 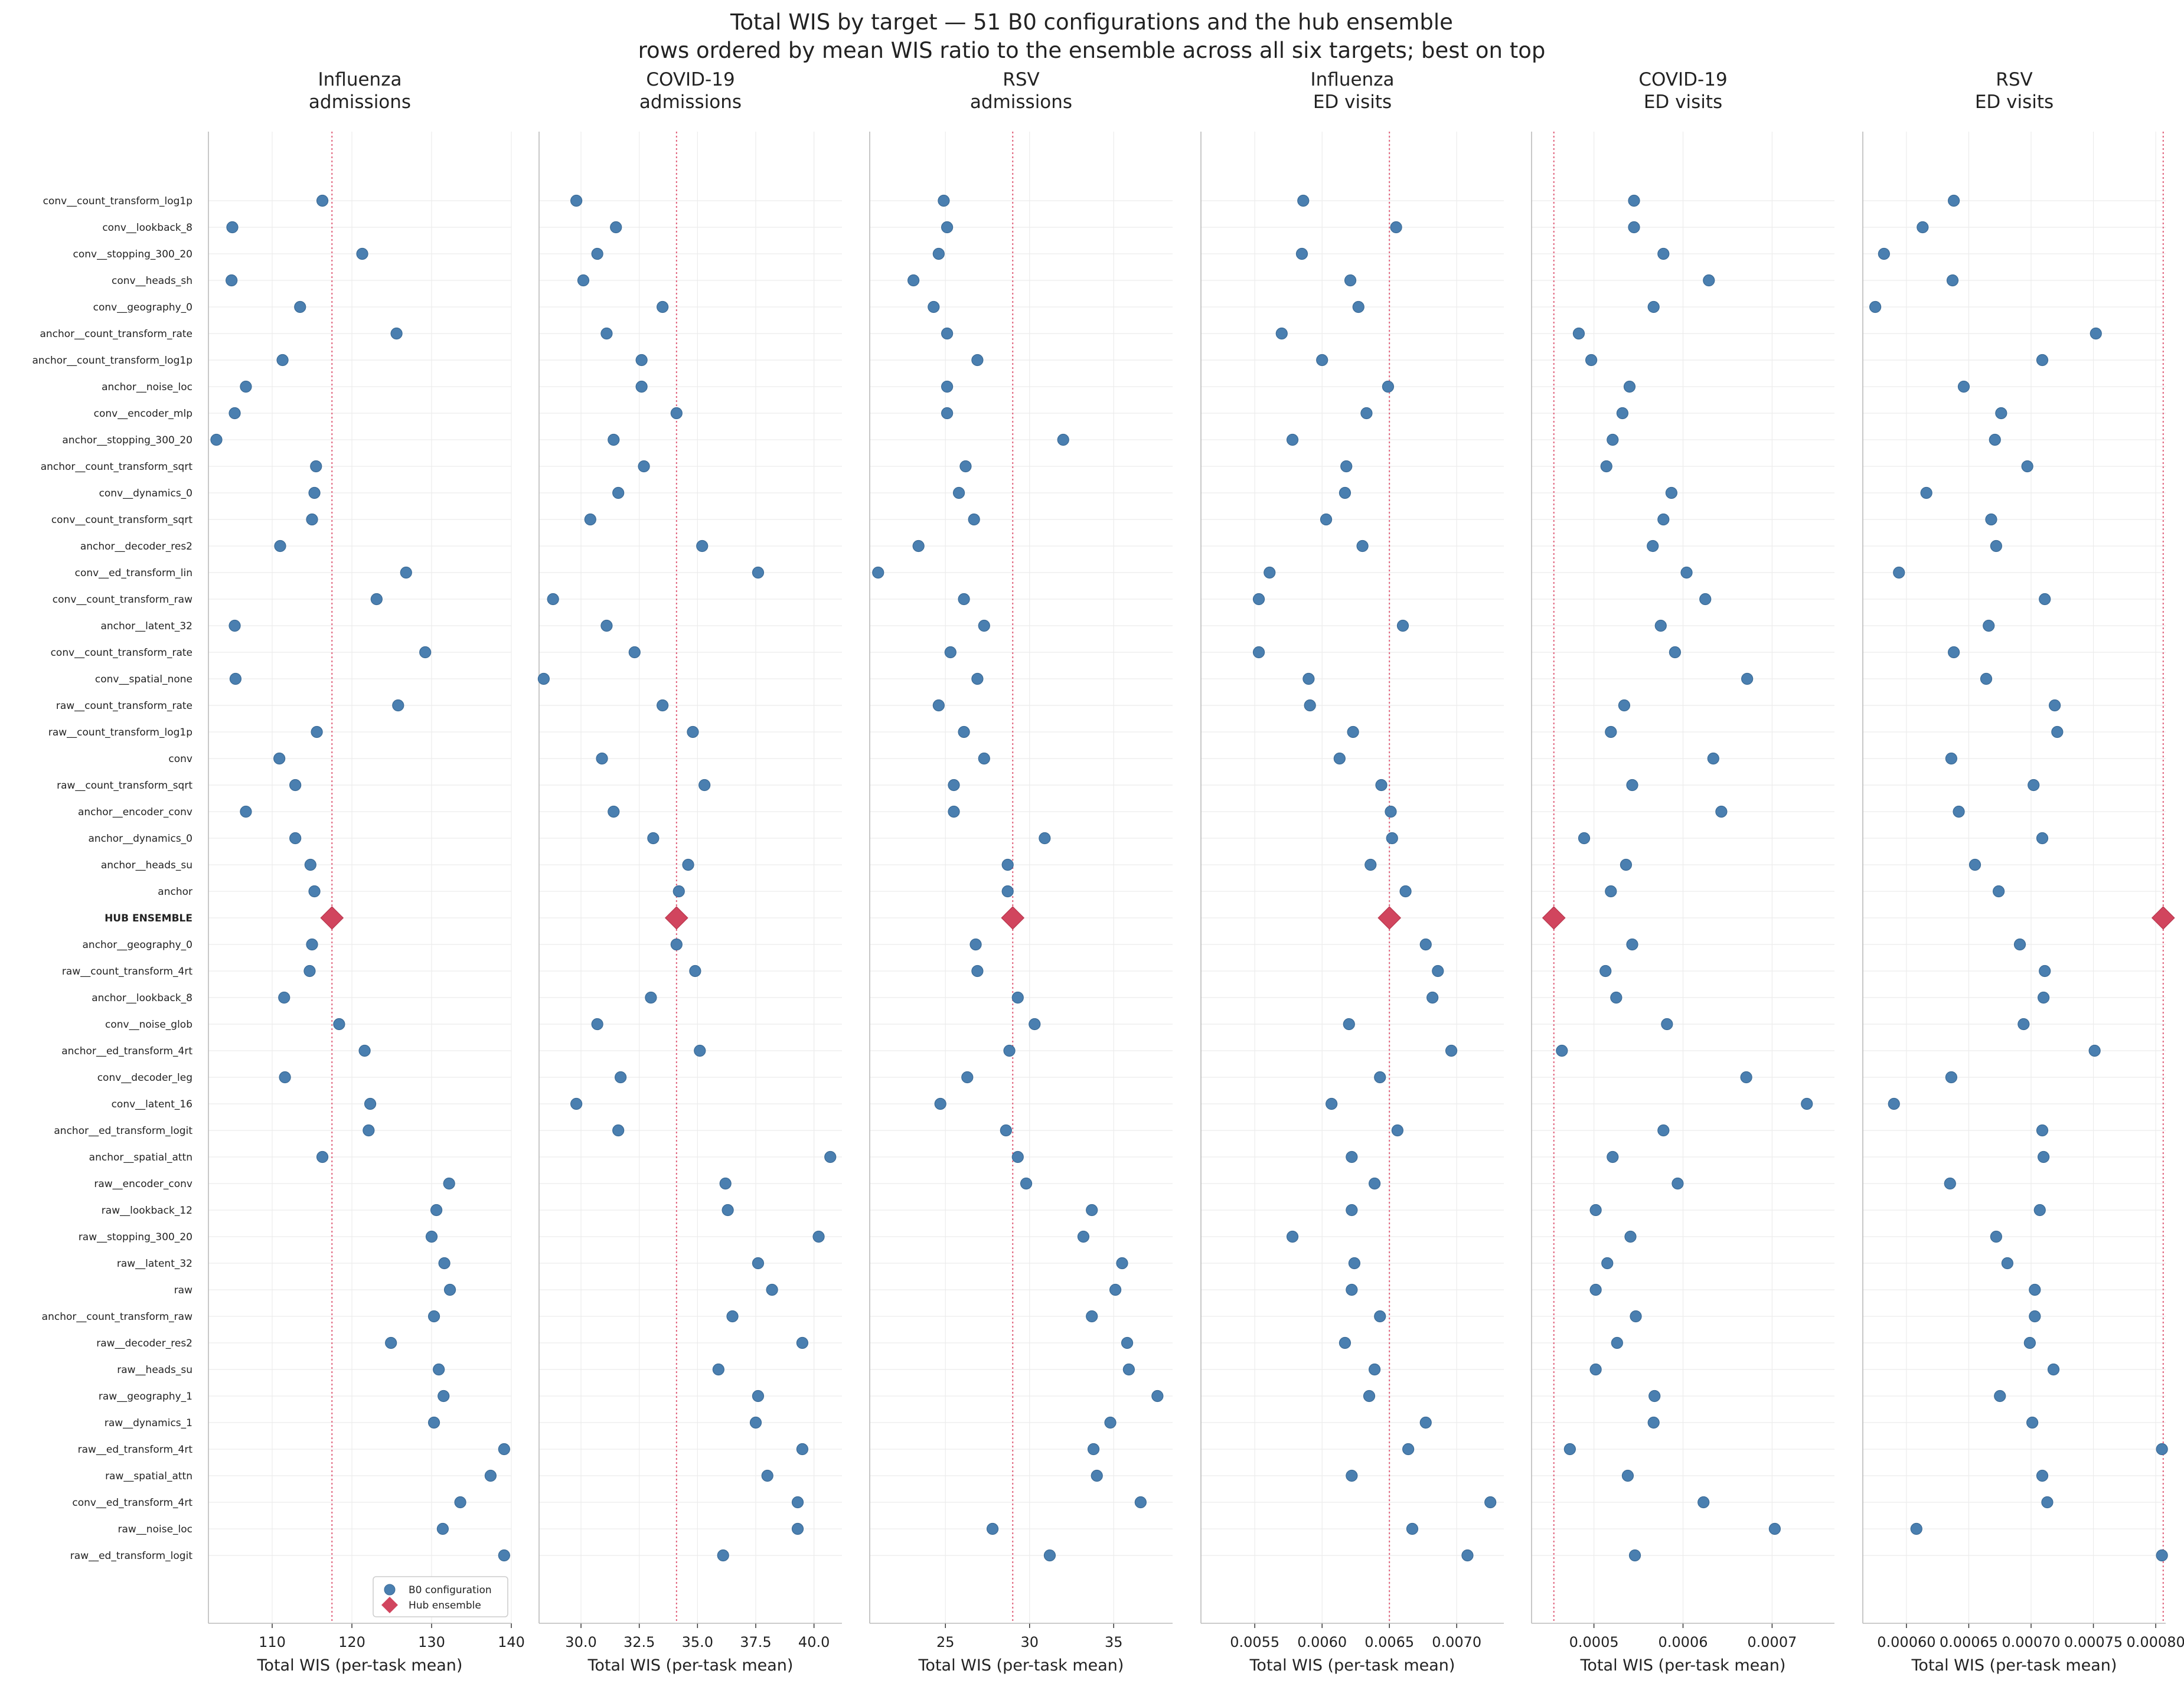 I want to click on x-tick-label: 0.0065, so click(x=1389, y=1642).